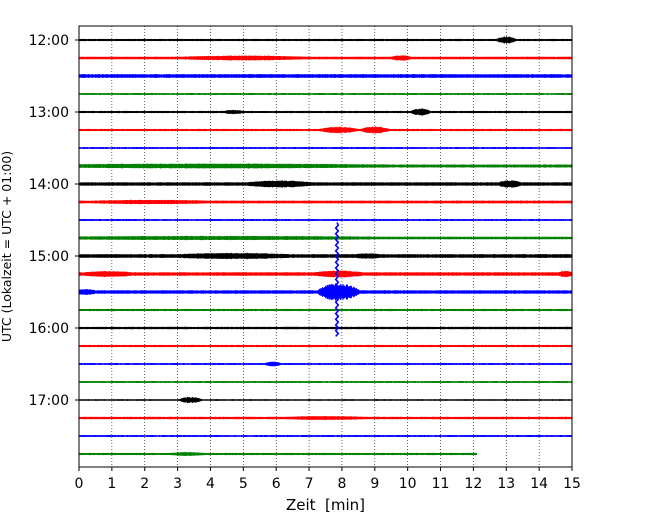 The height and width of the screenshot is (520, 650). I want to click on x-tick-label: 7, so click(309, 484).